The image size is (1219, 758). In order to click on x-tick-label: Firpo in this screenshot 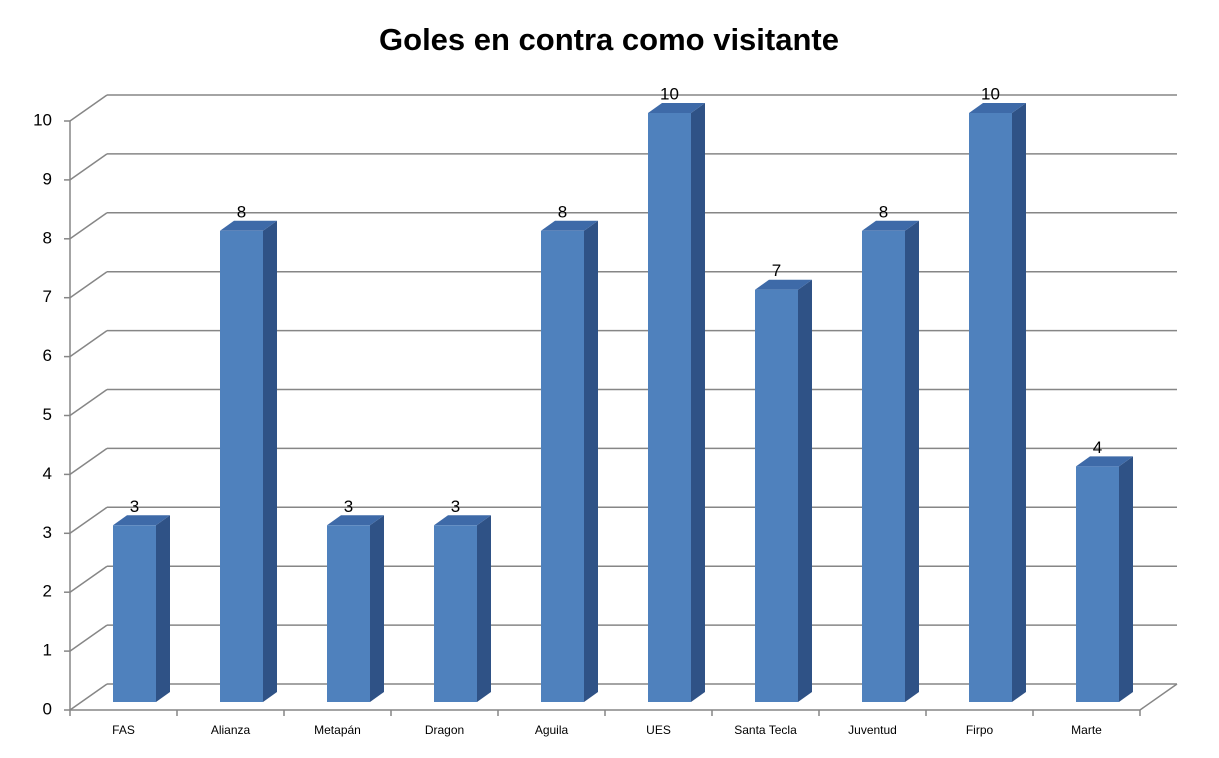, I will do `click(980, 730)`.